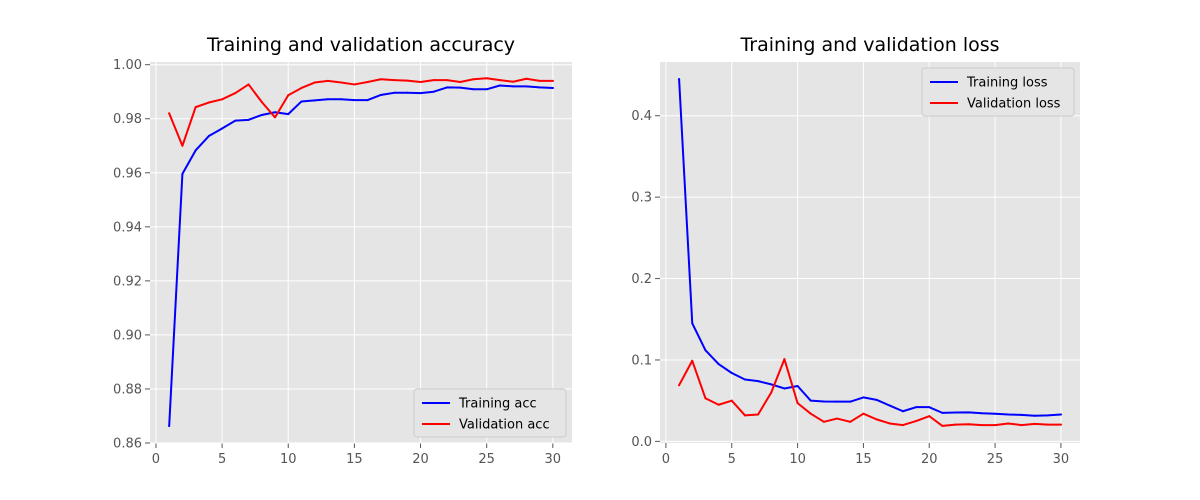  Describe the element at coordinates (641, 198) in the screenshot. I see `y-tick-label: 0.3` at that location.